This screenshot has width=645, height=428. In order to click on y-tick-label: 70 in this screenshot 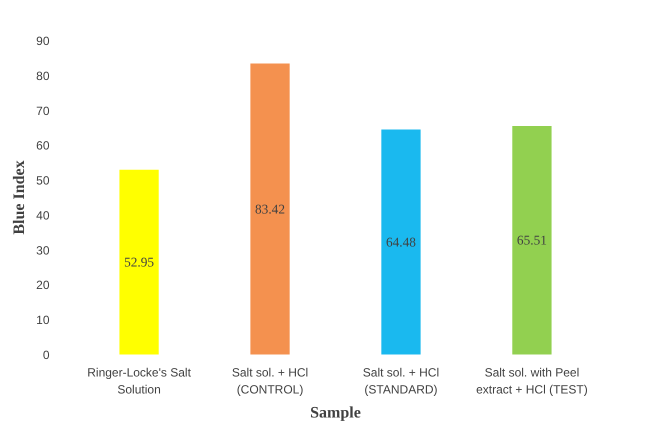, I will do `click(43, 111)`.